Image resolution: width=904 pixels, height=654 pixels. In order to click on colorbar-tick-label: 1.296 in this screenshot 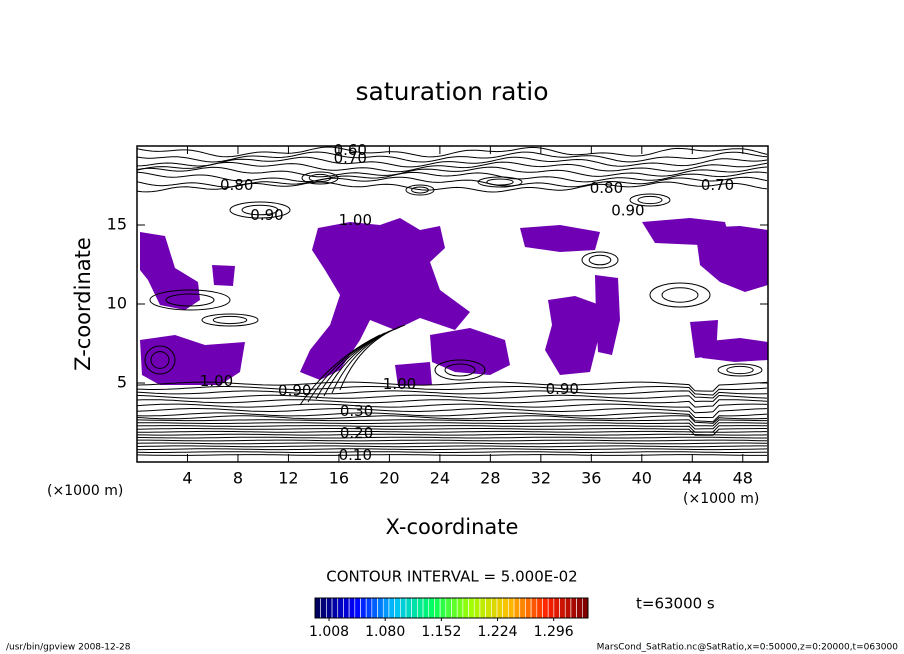, I will do `click(554, 632)`.